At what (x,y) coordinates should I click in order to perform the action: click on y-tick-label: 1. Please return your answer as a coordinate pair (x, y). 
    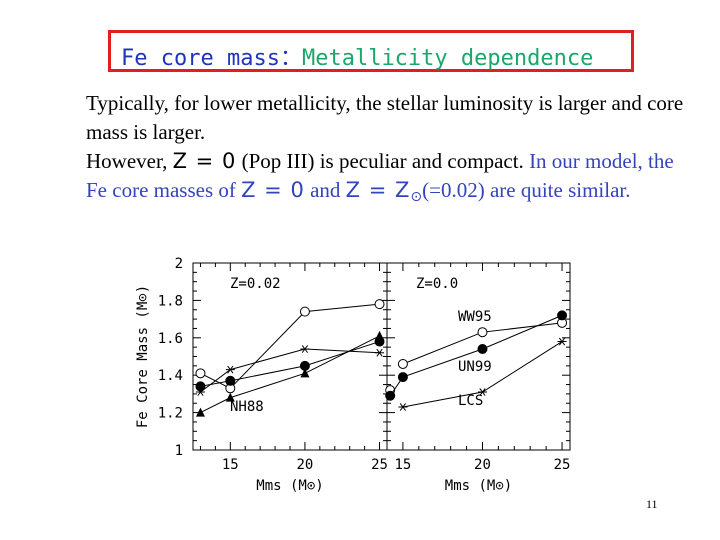
    Looking at the image, I should click on (179, 451).